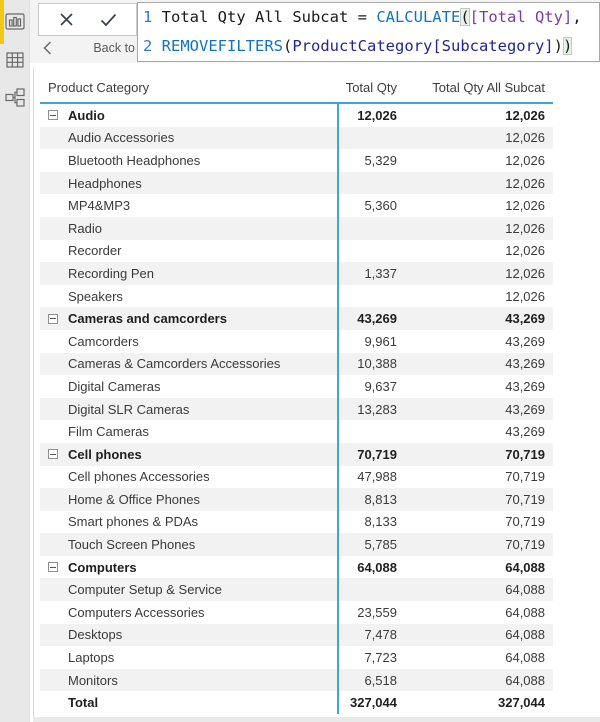 This screenshot has width=600, height=722. Describe the element at coordinates (134, 160) in the screenshot. I see `row-label: Bluetooth Headphones` at that location.